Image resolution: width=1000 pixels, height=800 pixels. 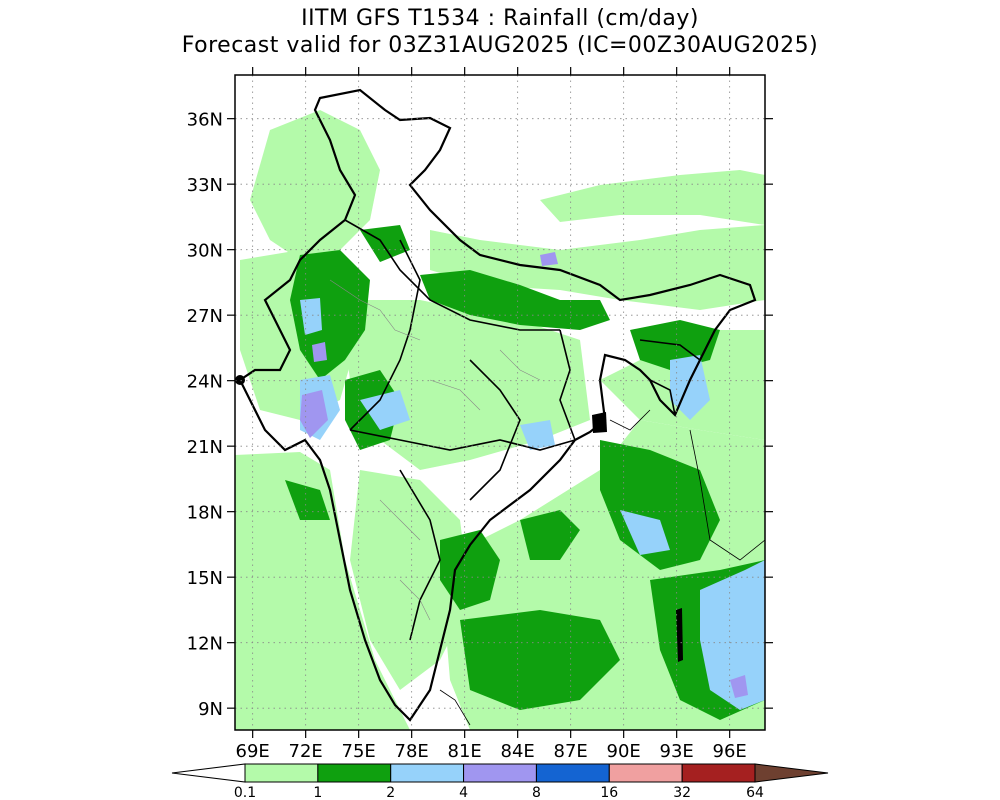 What do you see at coordinates (791, 773) in the screenshot?
I see `colorbar-above-triangle` at bounding box center [791, 773].